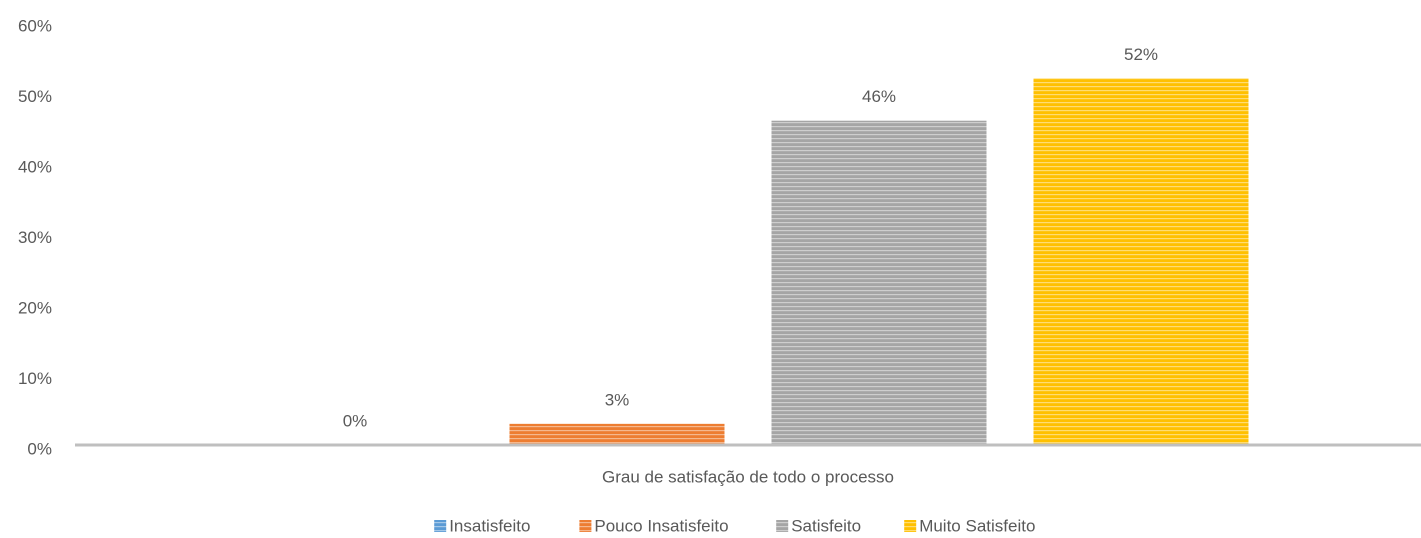 This screenshot has width=1421, height=538. What do you see at coordinates (489, 525) in the screenshot?
I see `legend-label: Insatisfeito` at bounding box center [489, 525].